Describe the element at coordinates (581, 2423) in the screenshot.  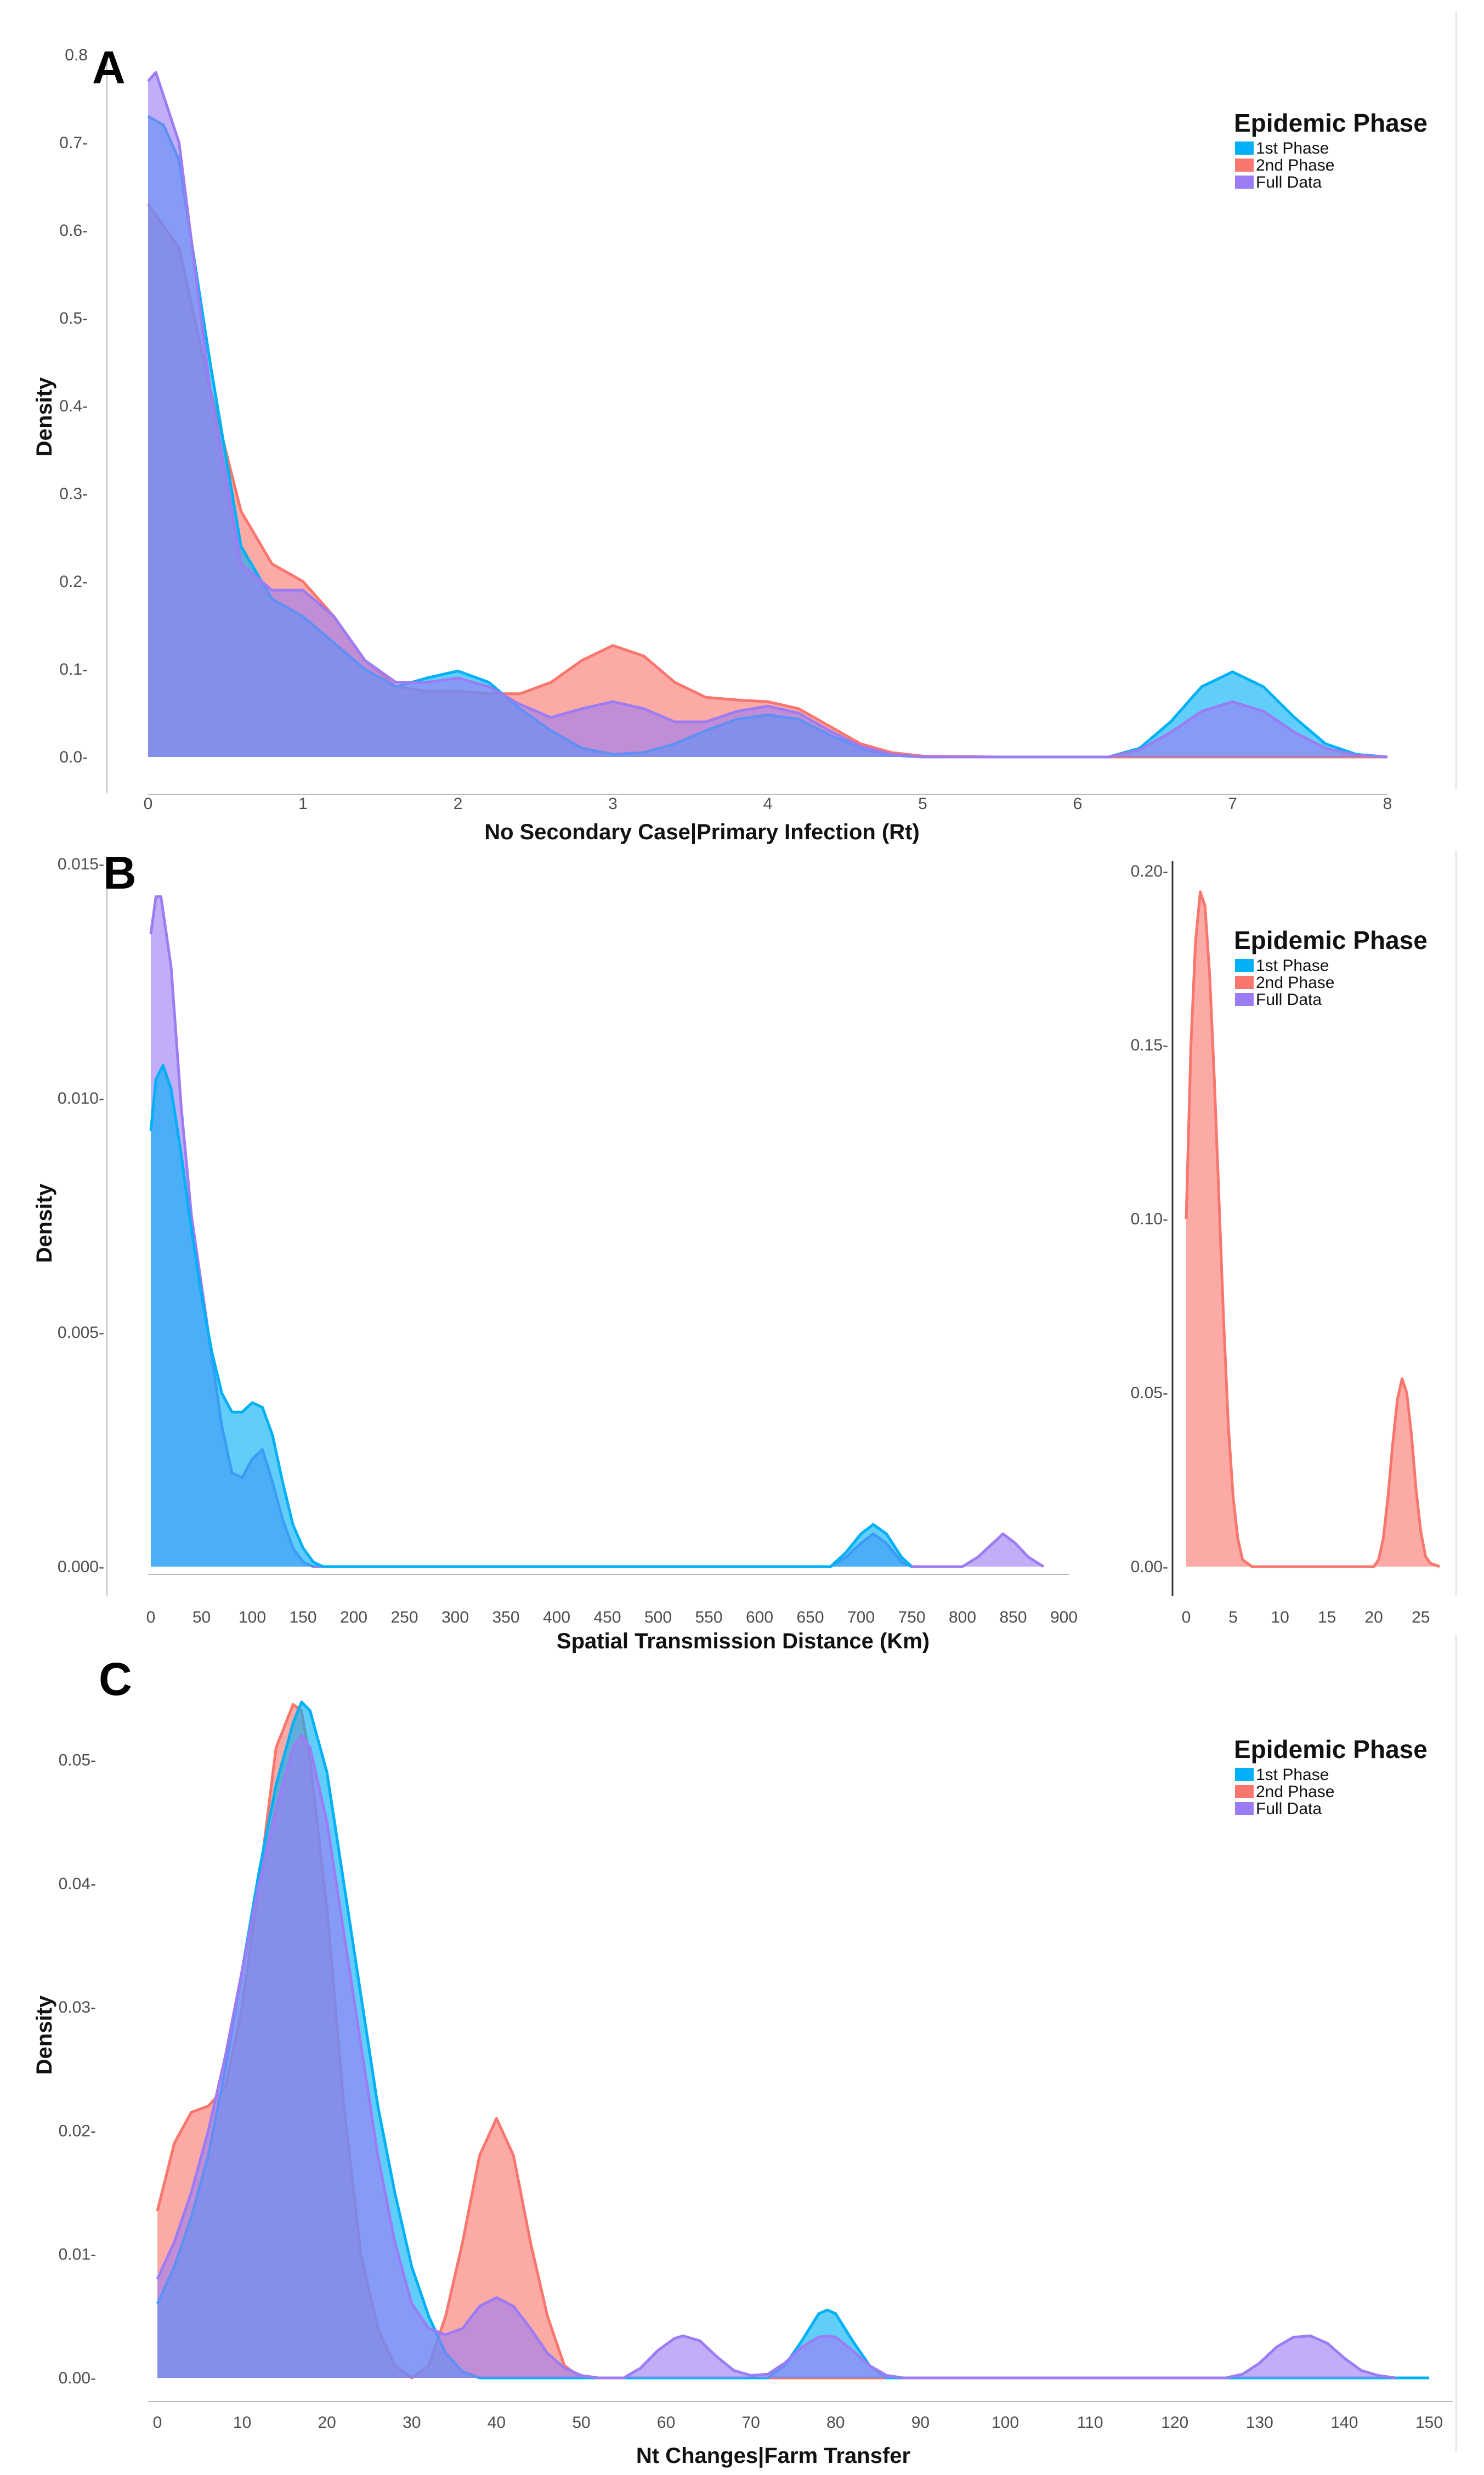
I see `panel-c-x-tick-label: 50` at that location.